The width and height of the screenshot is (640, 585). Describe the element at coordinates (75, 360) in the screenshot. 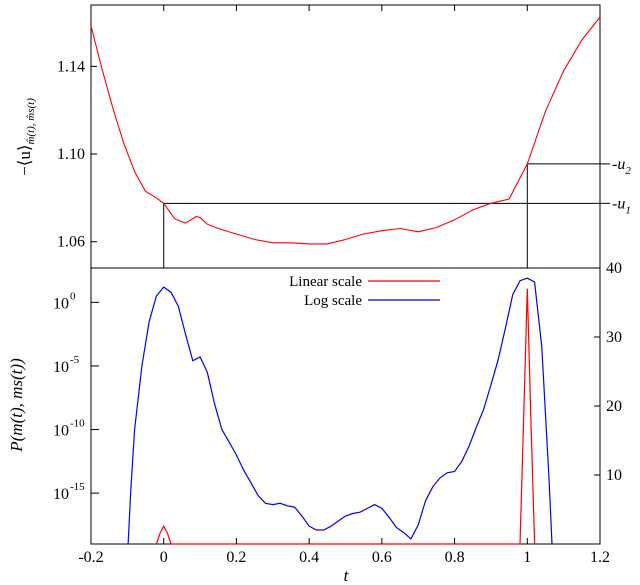

I see `log-tick-exponent: -5` at that location.